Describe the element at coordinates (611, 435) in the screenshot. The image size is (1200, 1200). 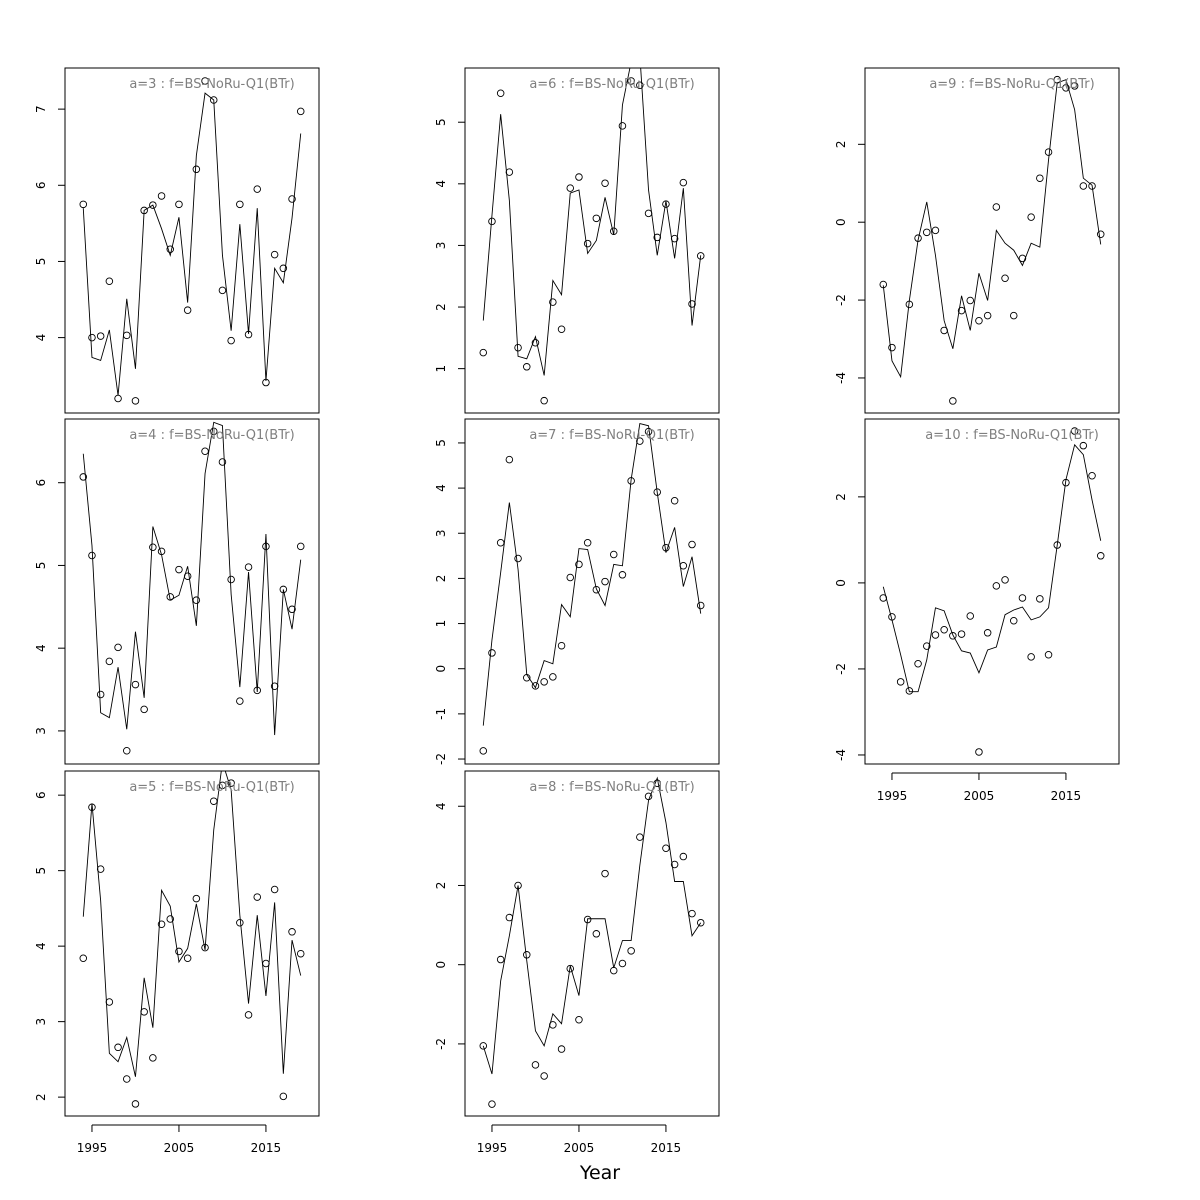
I see `panel-title: a=7 : f=BS-NoRu-Q1(BTr)` at that location.